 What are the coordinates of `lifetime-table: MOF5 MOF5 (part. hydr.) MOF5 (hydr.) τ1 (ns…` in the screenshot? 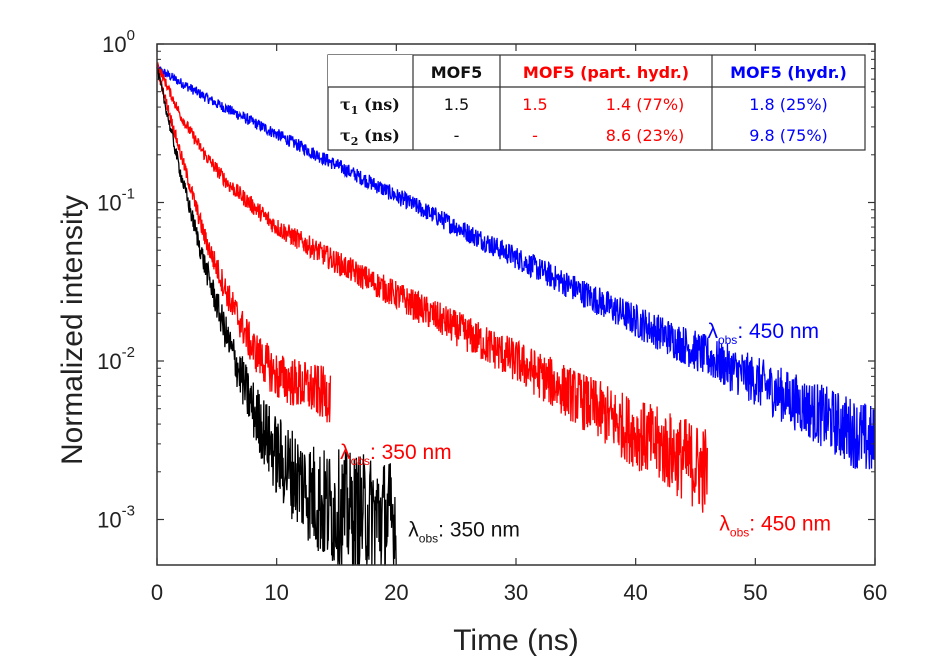 It's located at (596, 102).